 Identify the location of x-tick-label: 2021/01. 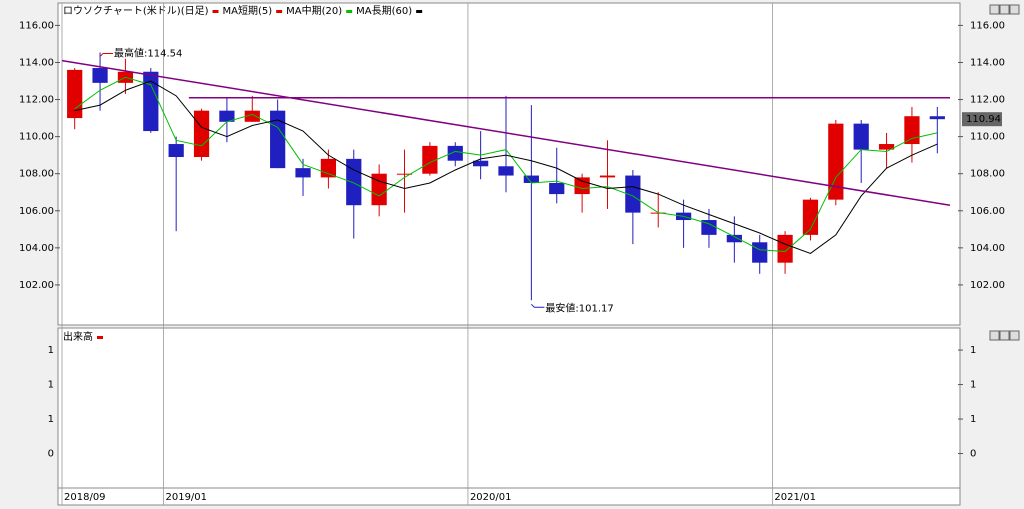
(795, 497).